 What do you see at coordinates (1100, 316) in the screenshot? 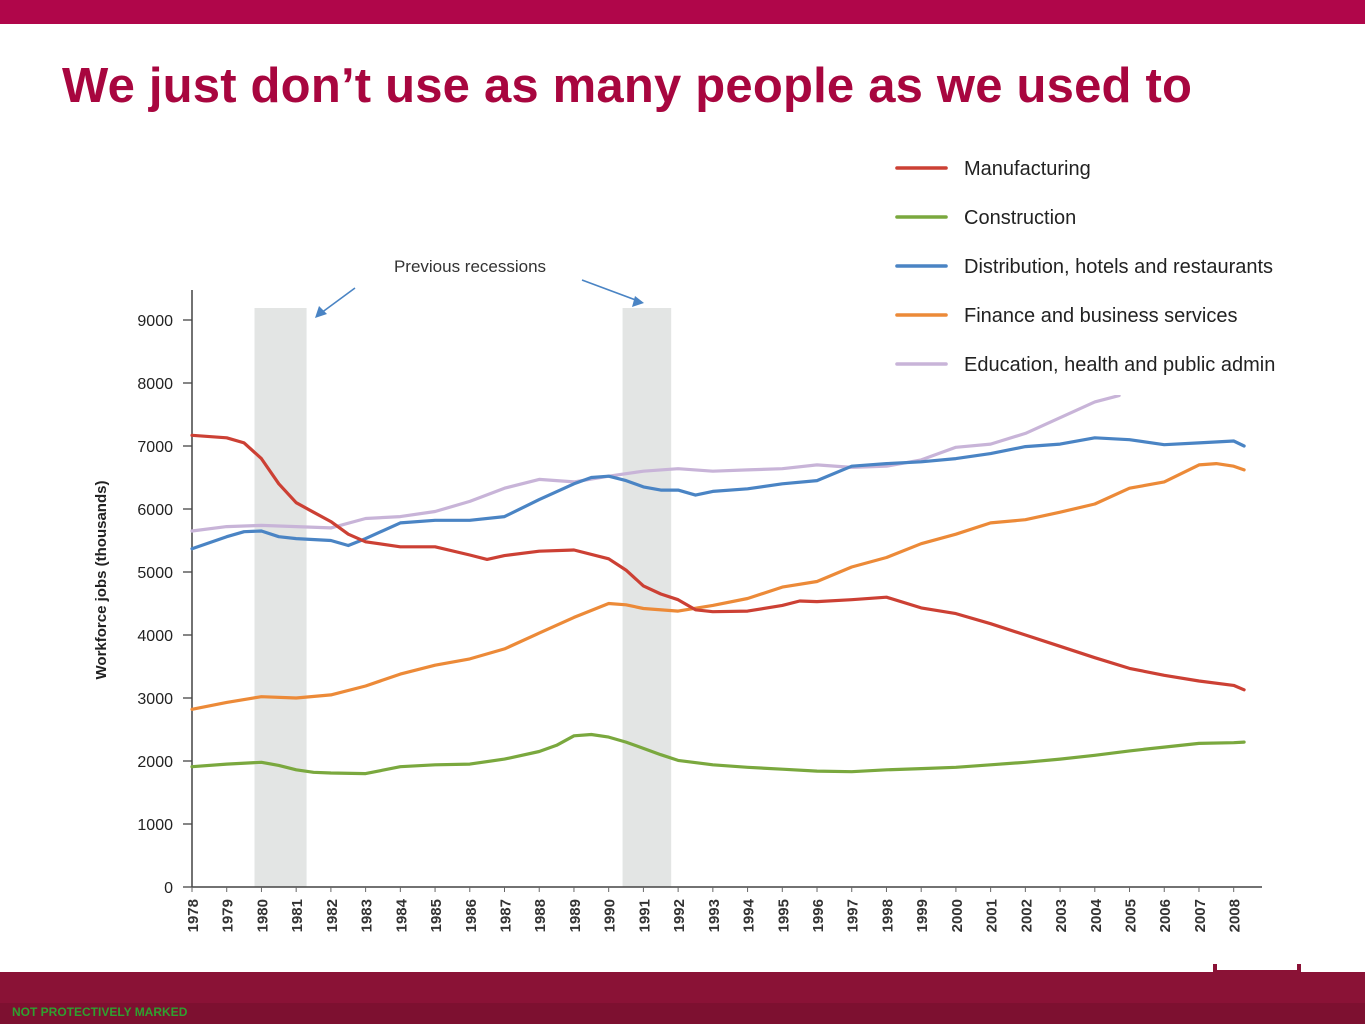
I see `legend-label-finance-and-business-services: Finance and business services` at bounding box center [1100, 316].